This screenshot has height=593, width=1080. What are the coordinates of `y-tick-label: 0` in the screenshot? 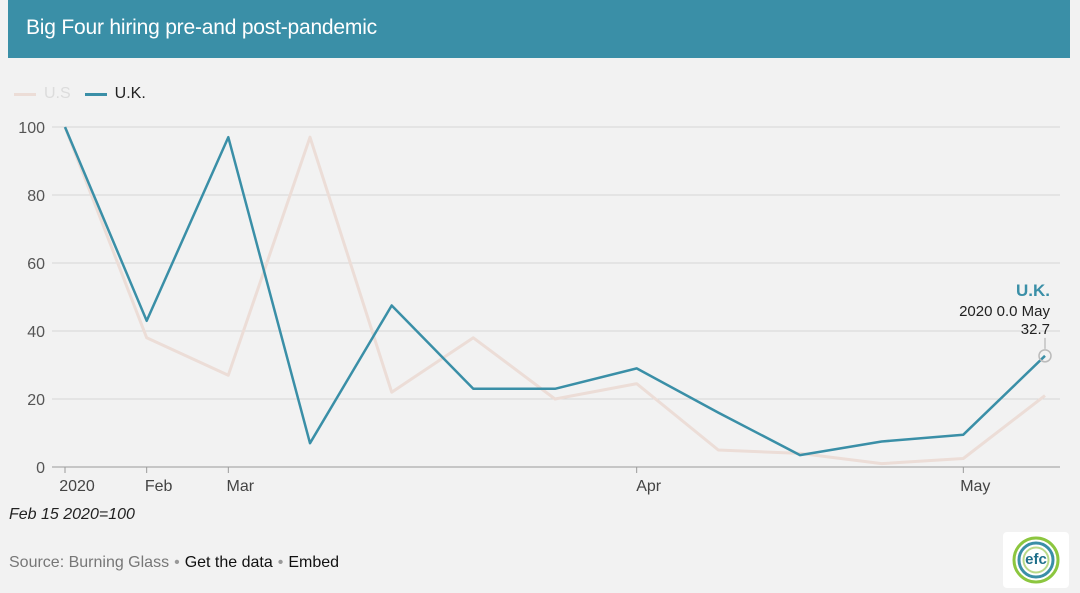 It's located at (40, 468).